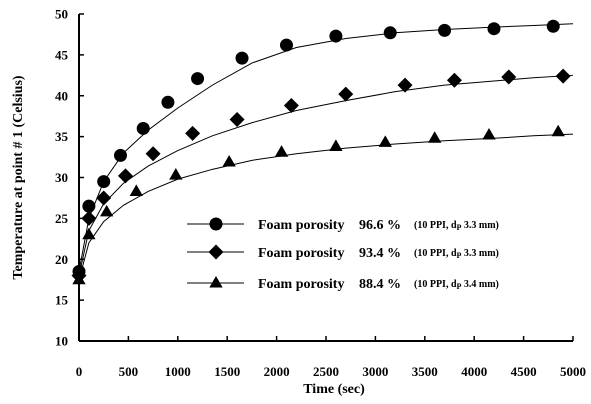  What do you see at coordinates (61, 341) in the screenshot?
I see `y-tick-label: 10` at bounding box center [61, 341].